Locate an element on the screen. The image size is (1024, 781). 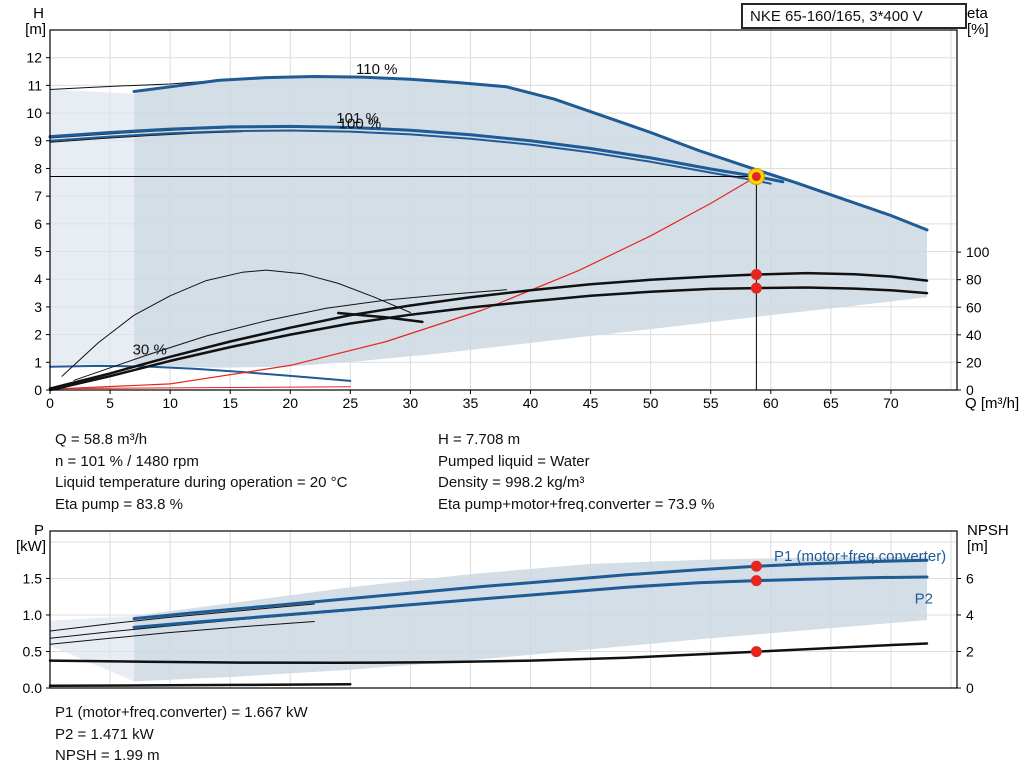
left-axis-tick-label: 5 is located at coordinates (38, 252).